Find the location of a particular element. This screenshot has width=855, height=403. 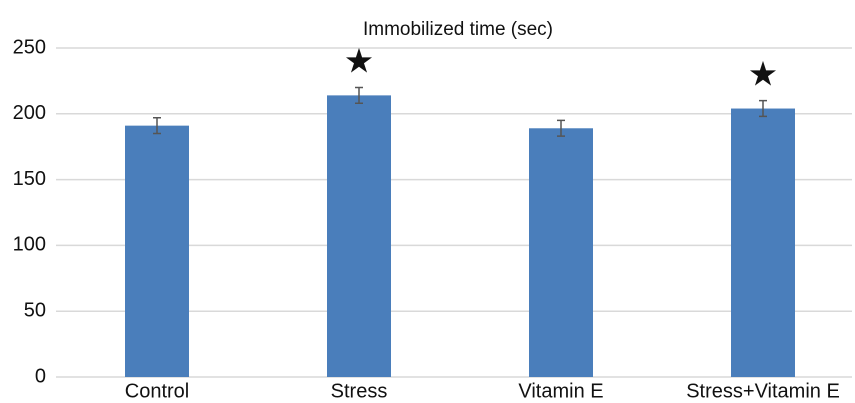

y-tick-label: 250 is located at coordinates (29, 47).